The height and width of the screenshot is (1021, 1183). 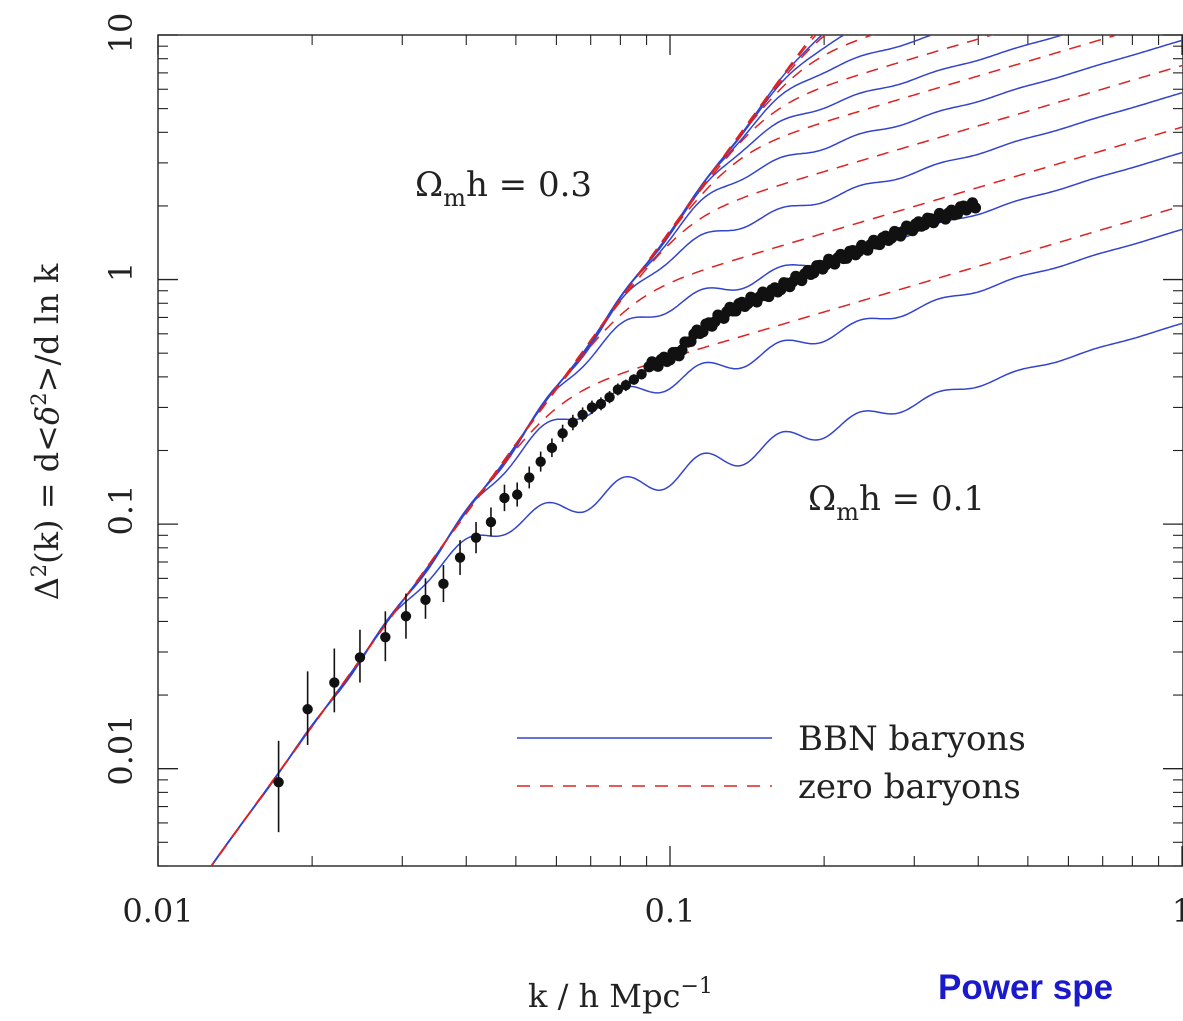 I want to click on data-error-bars, so click(x=463, y=597).